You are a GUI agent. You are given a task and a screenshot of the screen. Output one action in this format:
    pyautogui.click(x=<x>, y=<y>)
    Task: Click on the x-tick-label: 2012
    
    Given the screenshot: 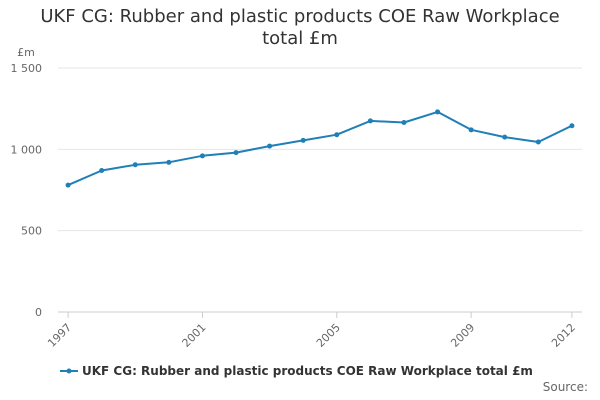 What is the action you would take?
    pyautogui.click(x=563, y=335)
    